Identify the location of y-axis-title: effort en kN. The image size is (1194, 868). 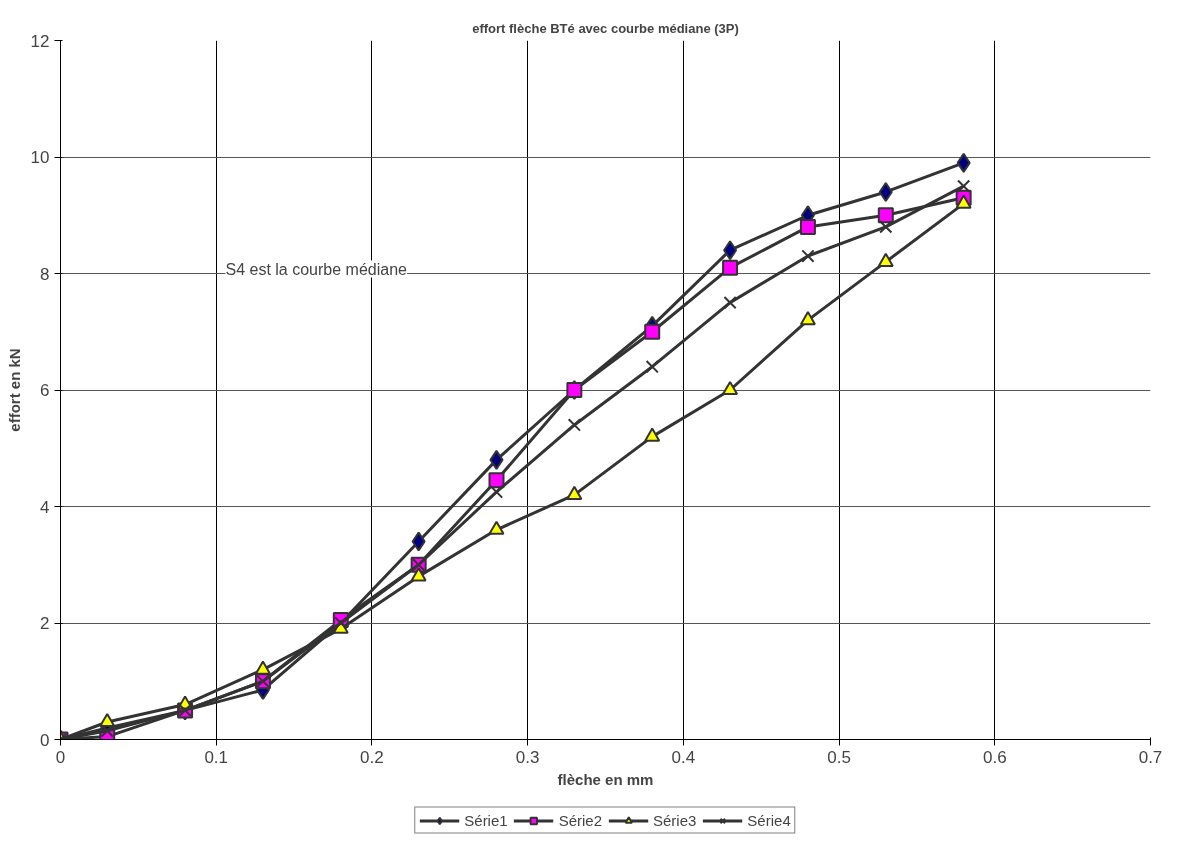
(14, 390).